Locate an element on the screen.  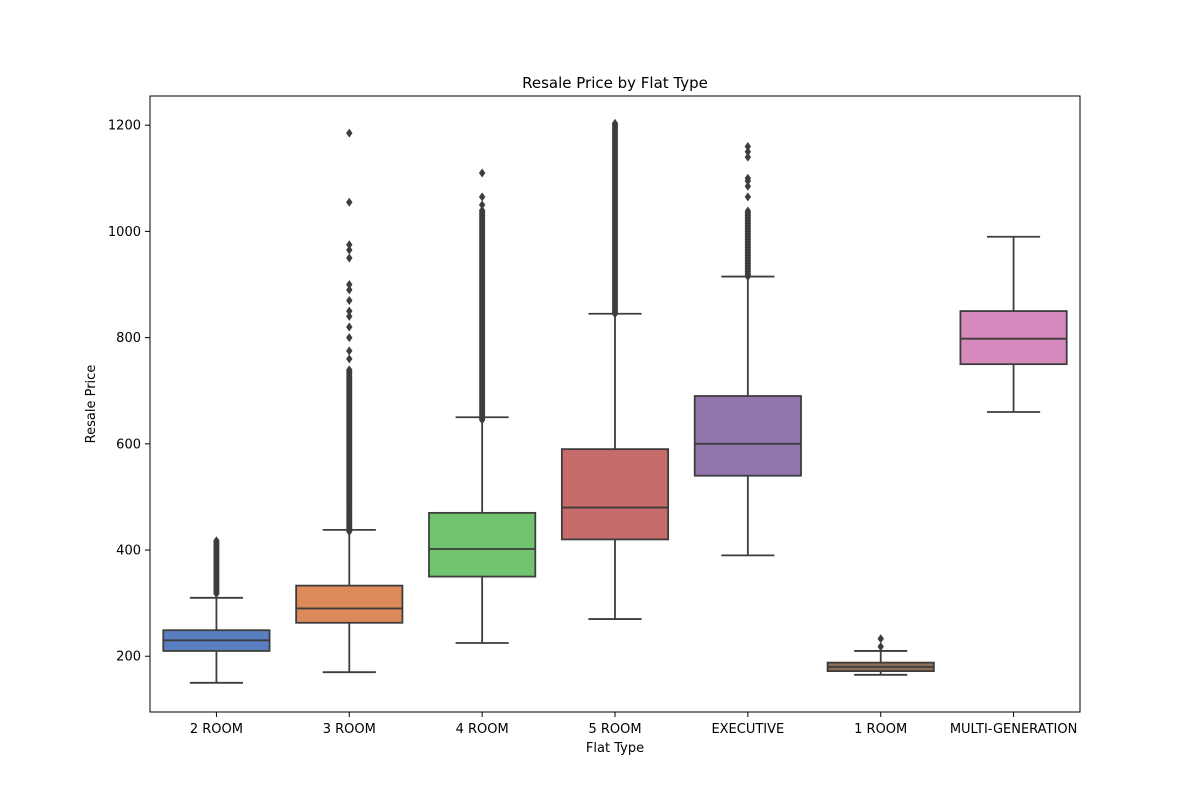
box-executive is located at coordinates (747, 349).